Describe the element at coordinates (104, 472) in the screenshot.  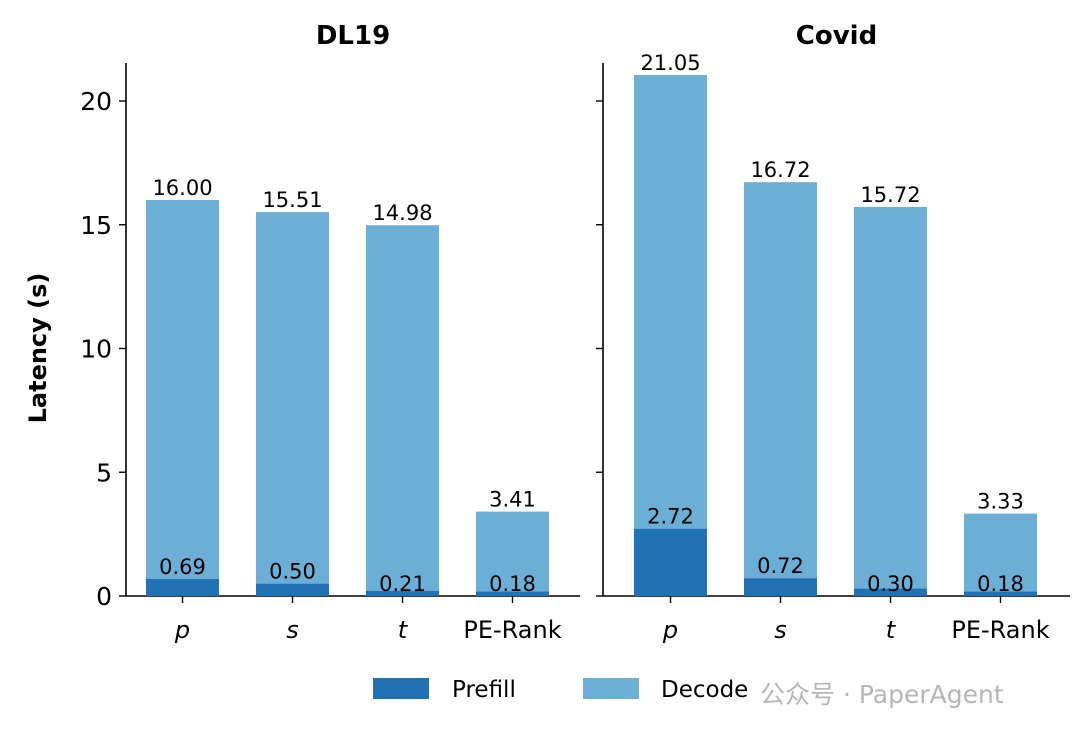
I see `y-tick-label: 5` at that location.